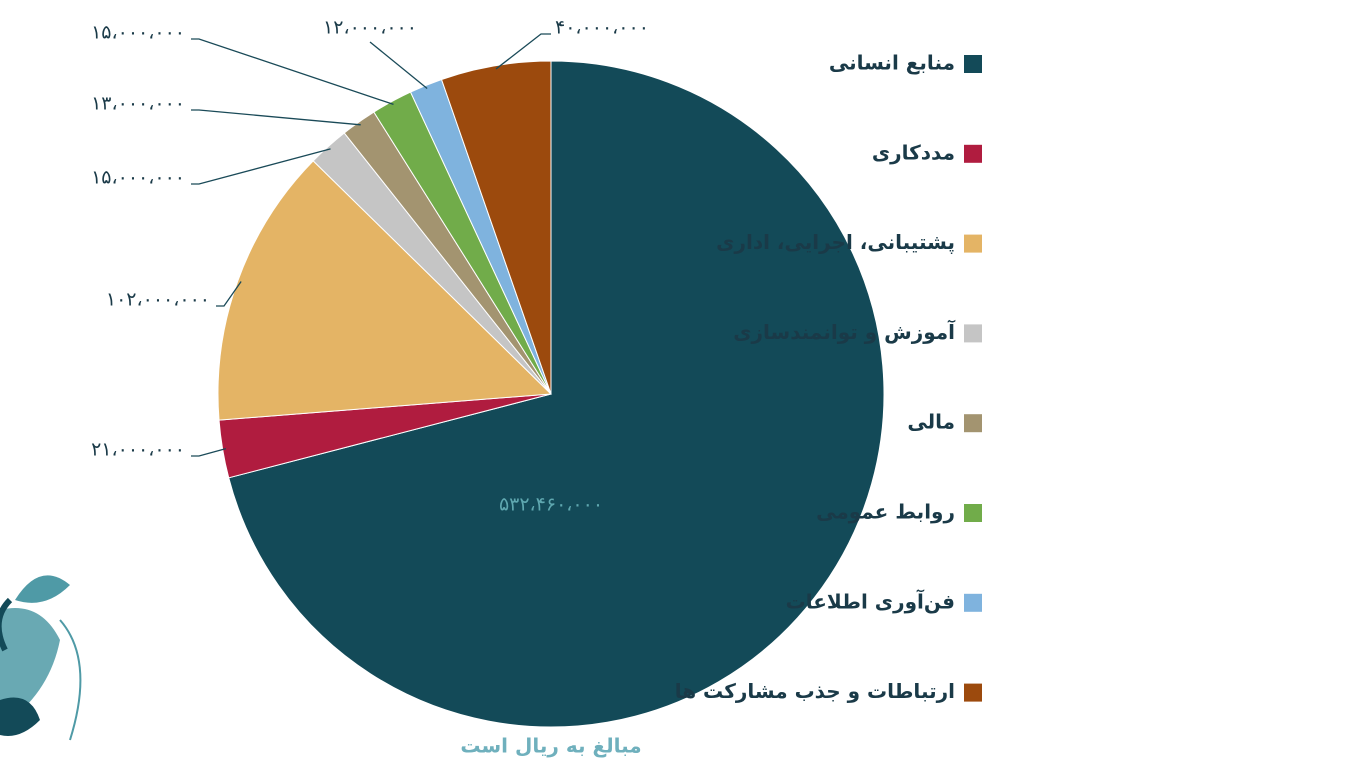  Describe the element at coordinates (41, 658) in the screenshot. I see `logo` at that location.